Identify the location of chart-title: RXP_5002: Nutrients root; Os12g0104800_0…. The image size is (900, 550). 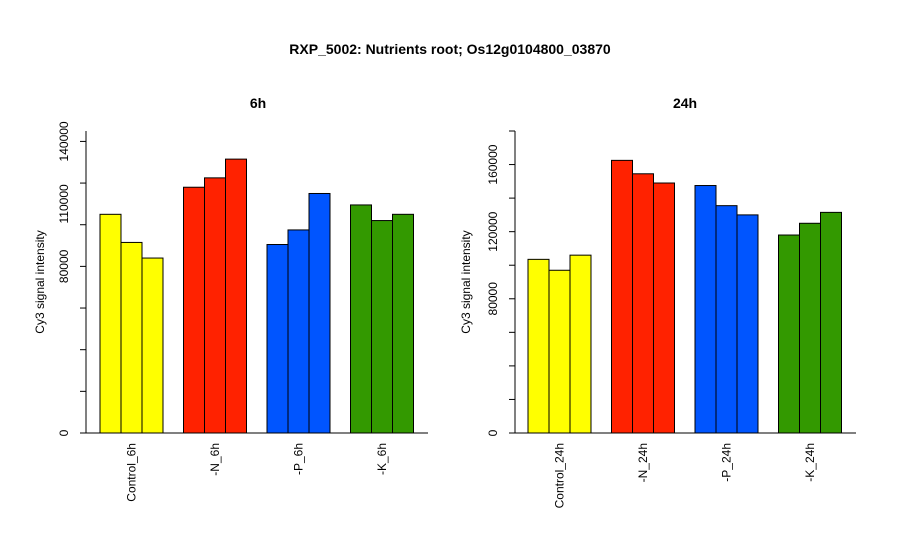
(450, 49).